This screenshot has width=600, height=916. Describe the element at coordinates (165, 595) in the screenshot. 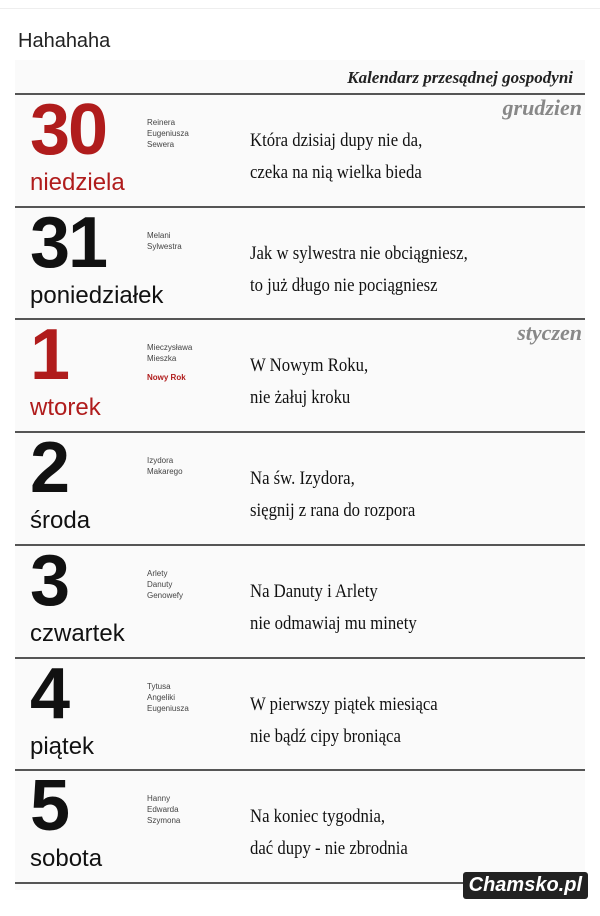

I see `name-day: Genowefy` at that location.